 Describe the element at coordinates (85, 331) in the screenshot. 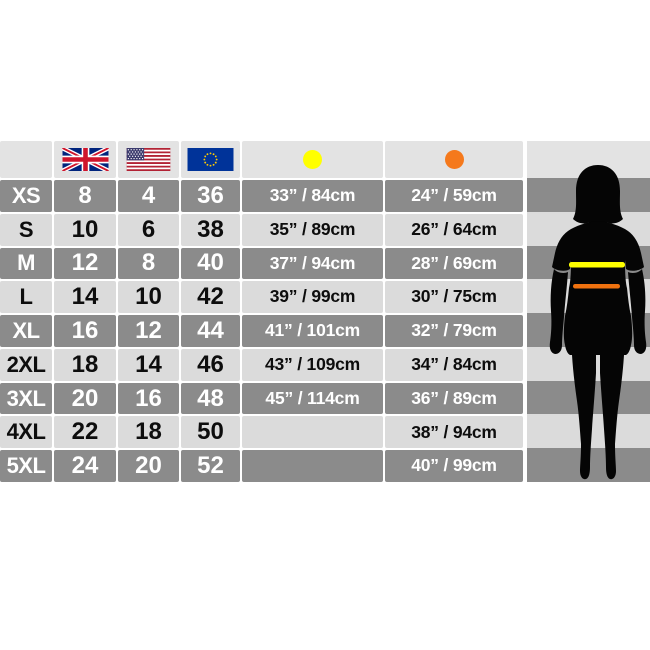

I see `uk-size-cell: 16` at that location.